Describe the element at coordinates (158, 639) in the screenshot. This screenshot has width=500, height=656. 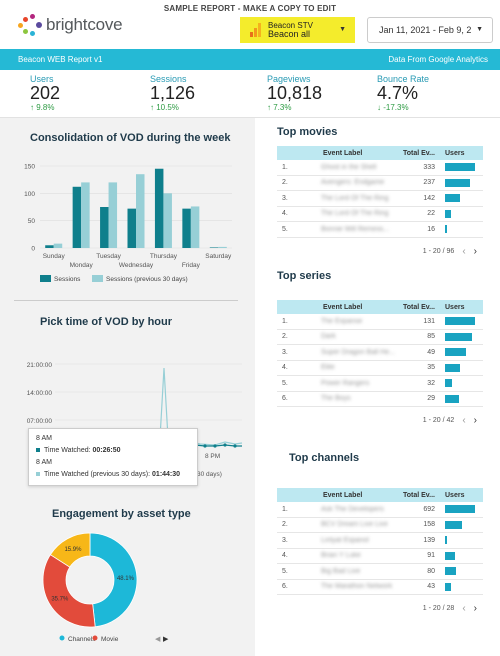
I see `legend-prev-icon: ◀` at that location.